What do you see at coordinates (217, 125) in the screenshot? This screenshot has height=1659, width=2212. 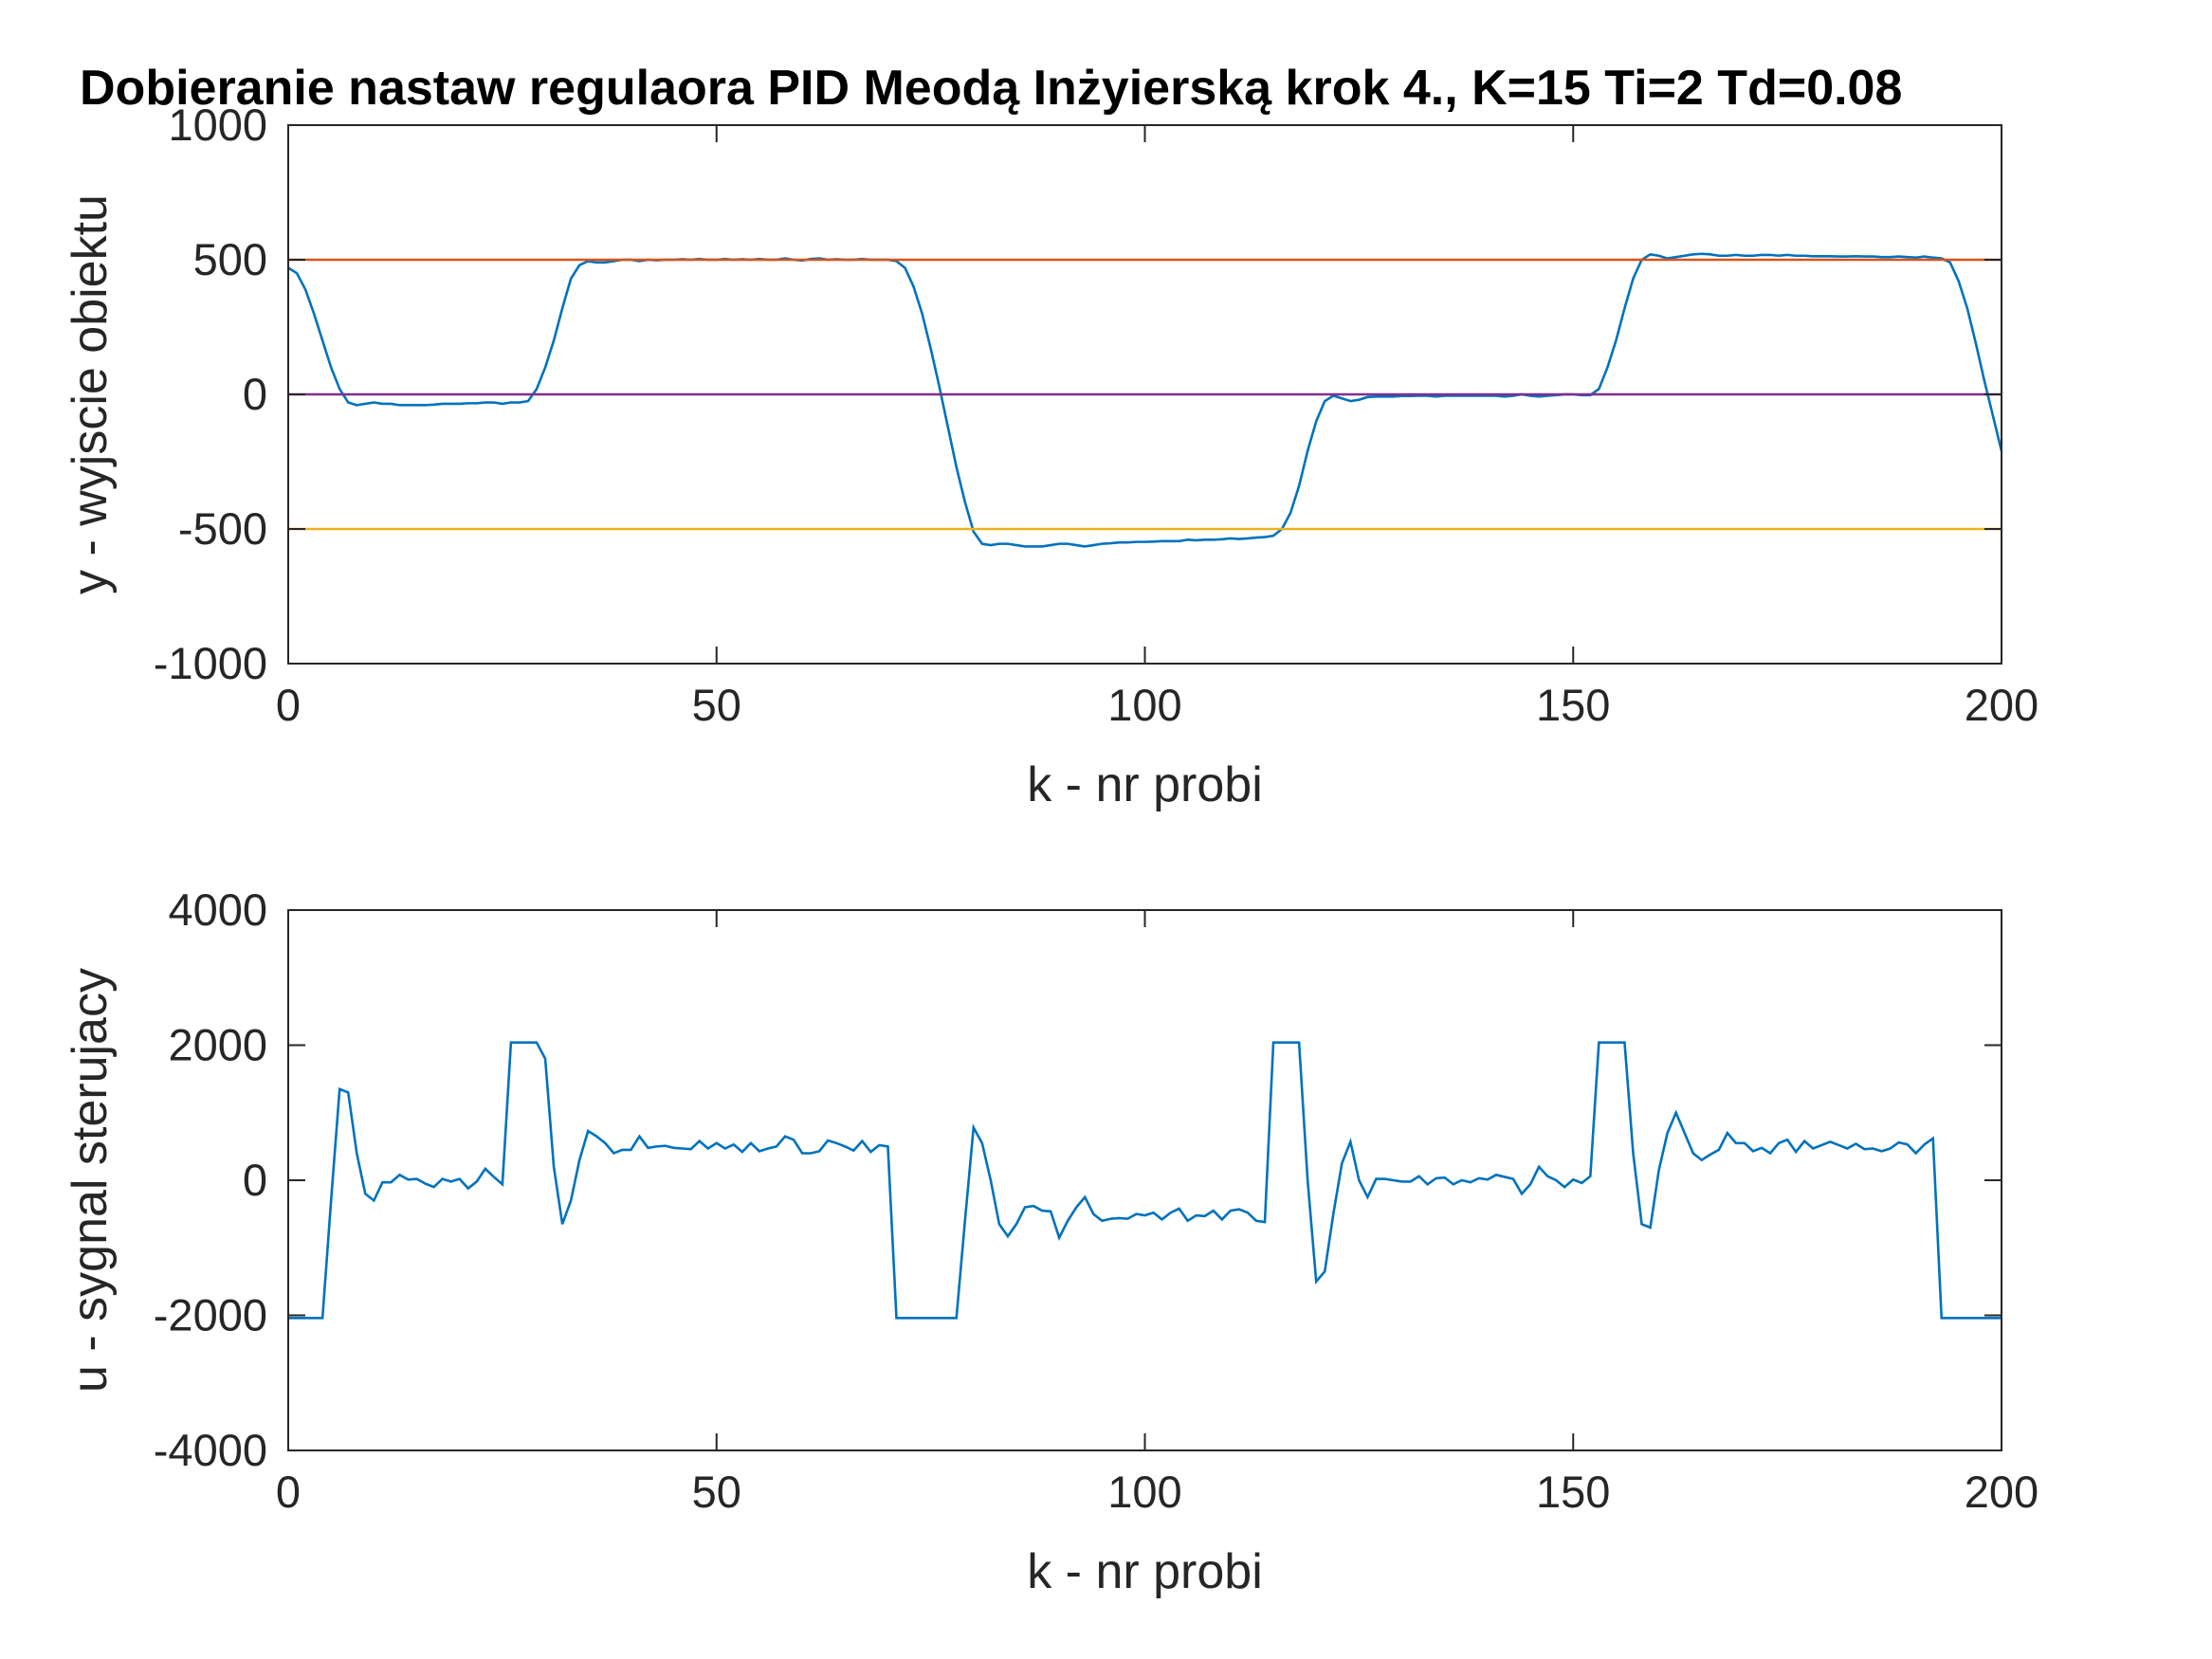 I see `y-tick-label: 1000` at bounding box center [217, 125].